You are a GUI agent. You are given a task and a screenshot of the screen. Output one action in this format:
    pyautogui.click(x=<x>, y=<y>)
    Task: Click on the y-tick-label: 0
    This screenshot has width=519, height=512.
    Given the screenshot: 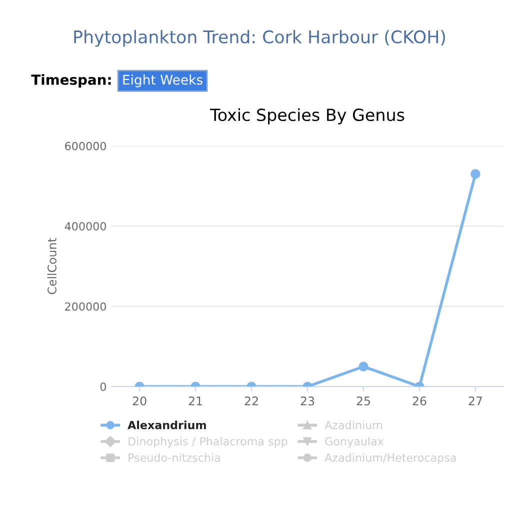 What is the action you would take?
    pyautogui.click(x=103, y=386)
    